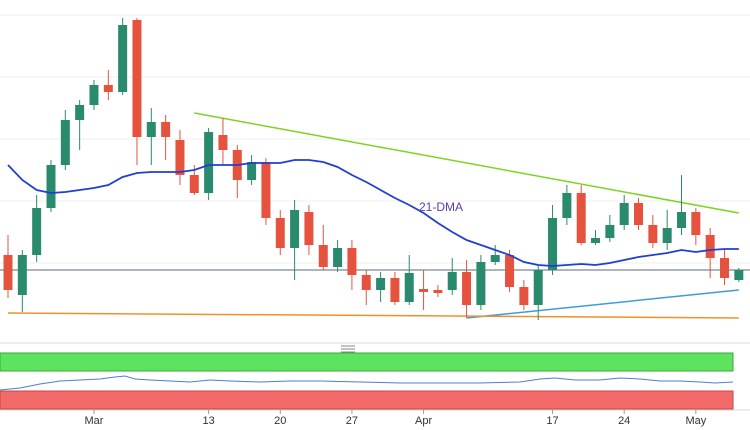 The width and height of the screenshot is (750, 430). Describe the element at coordinates (367, 400) in the screenshot. I see `oversold-band` at that location.